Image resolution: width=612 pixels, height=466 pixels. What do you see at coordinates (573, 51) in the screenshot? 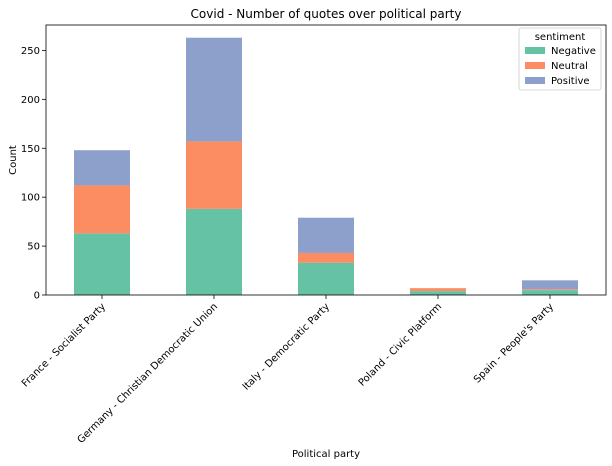
I see `legend-label-negative: Negative` at bounding box center [573, 51].